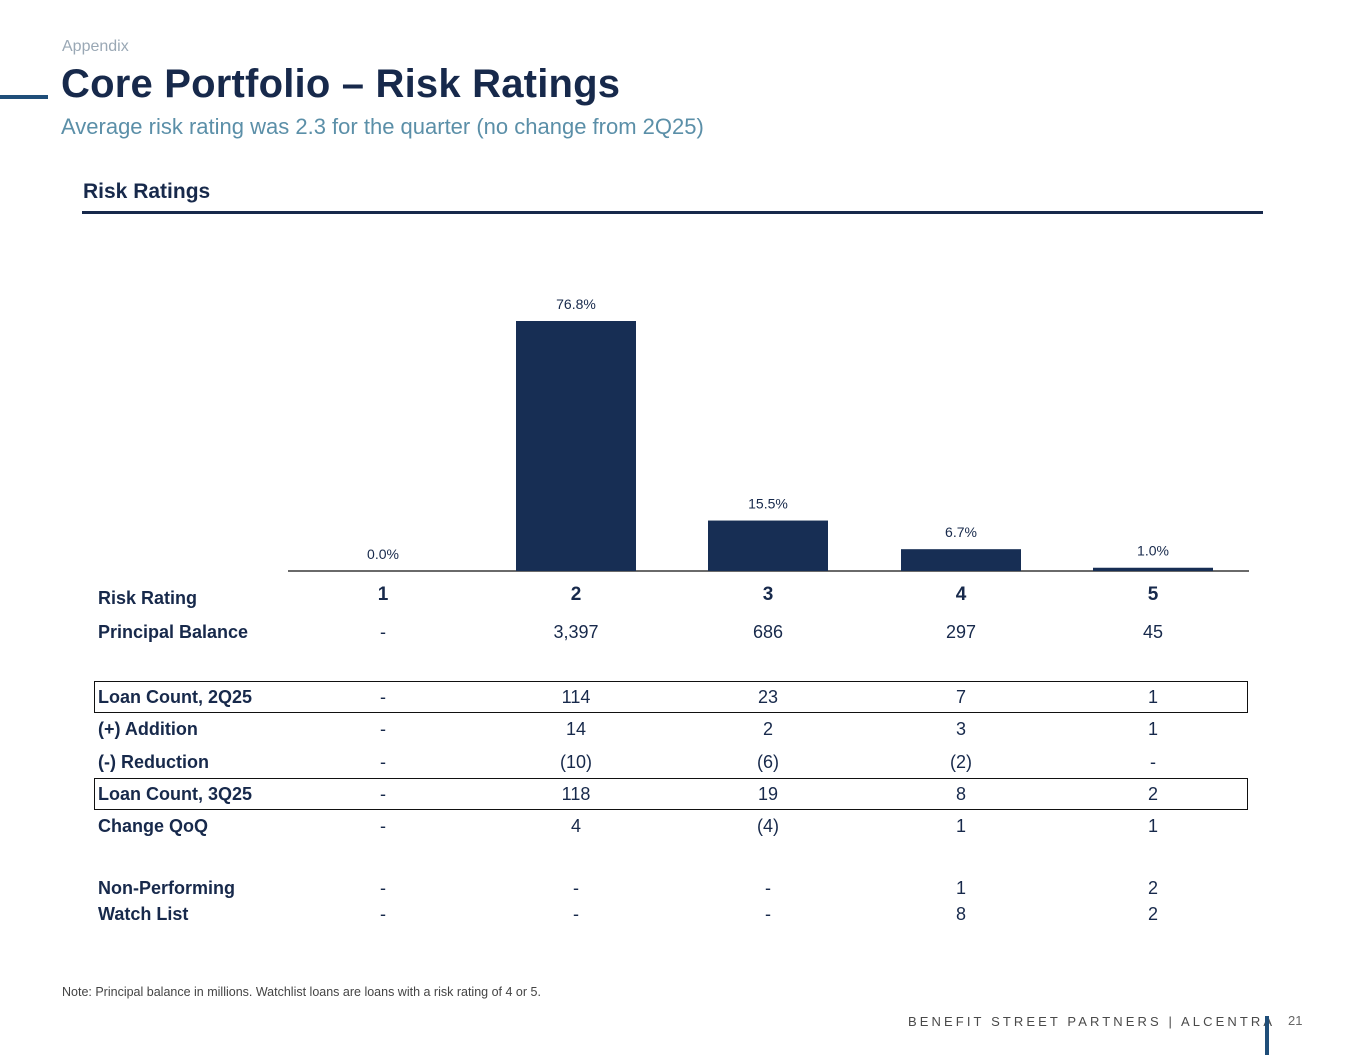 This screenshot has width=1365, height=1055. What do you see at coordinates (147, 191) in the screenshot?
I see `chart-heading: Risk Ratings` at bounding box center [147, 191].